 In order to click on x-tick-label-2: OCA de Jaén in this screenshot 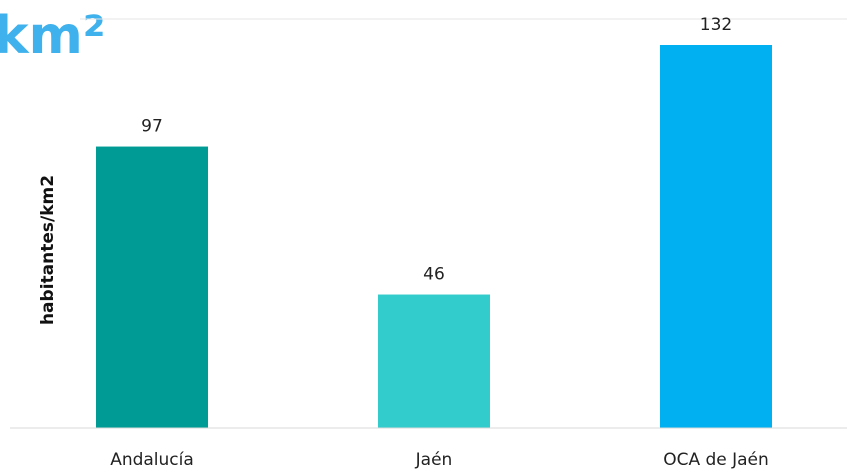, I will do `click(716, 460)`.